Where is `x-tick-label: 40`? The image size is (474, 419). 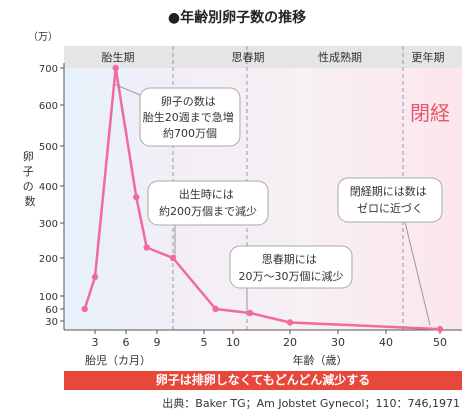
x-tick-label: 40 is located at coordinates (386, 342).